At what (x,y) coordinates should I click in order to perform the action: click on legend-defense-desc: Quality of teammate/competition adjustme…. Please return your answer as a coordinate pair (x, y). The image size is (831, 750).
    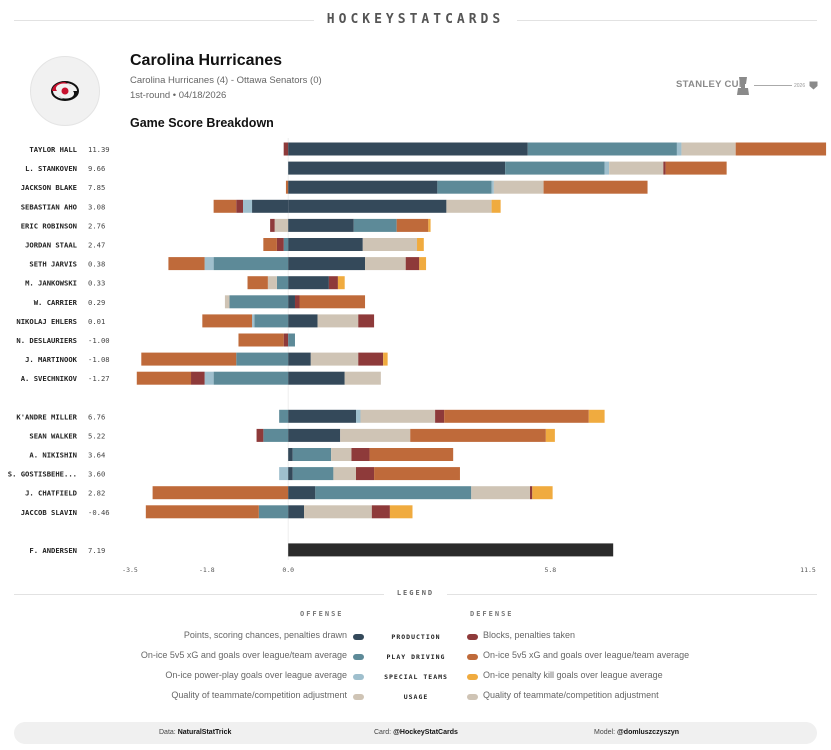
    Looking at the image, I should click on (571, 695).